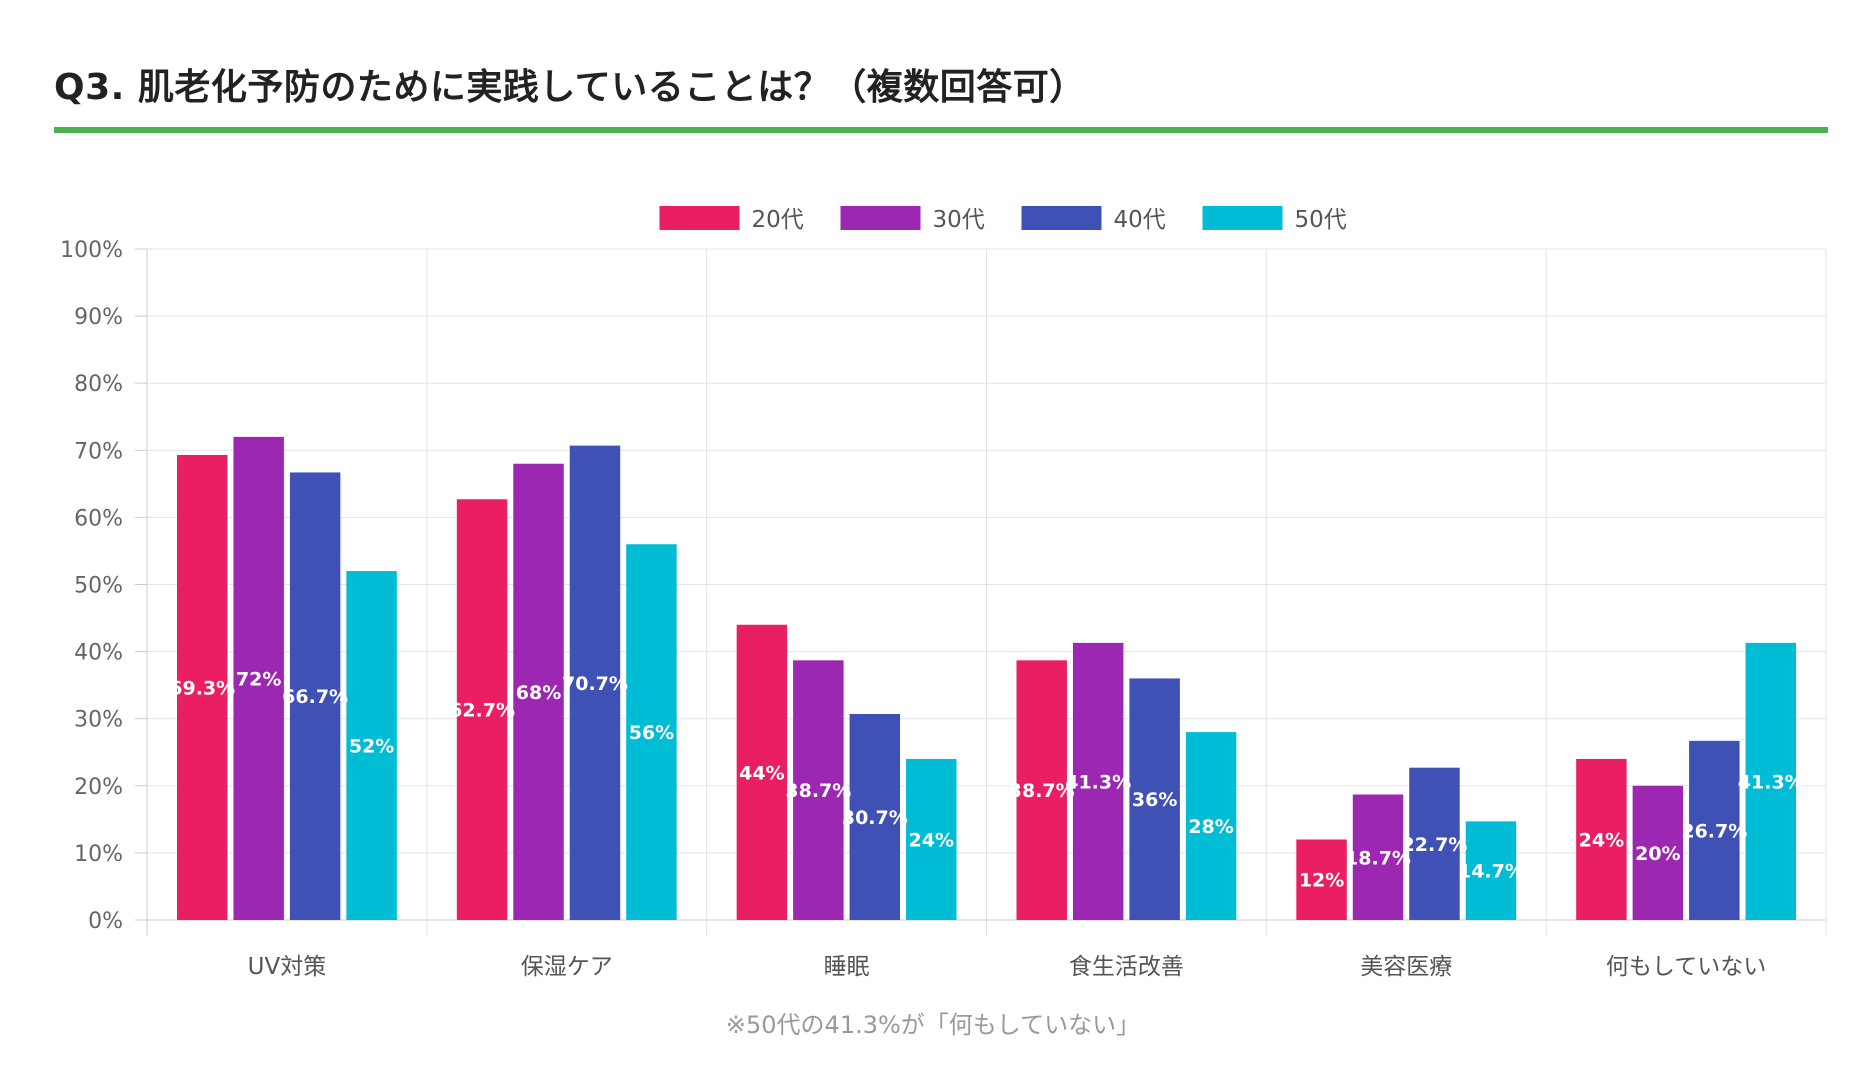  What do you see at coordinates (1321, 220) in the screenshot?
I see `legend-label: 50代` at bounding box center [1321, 220].